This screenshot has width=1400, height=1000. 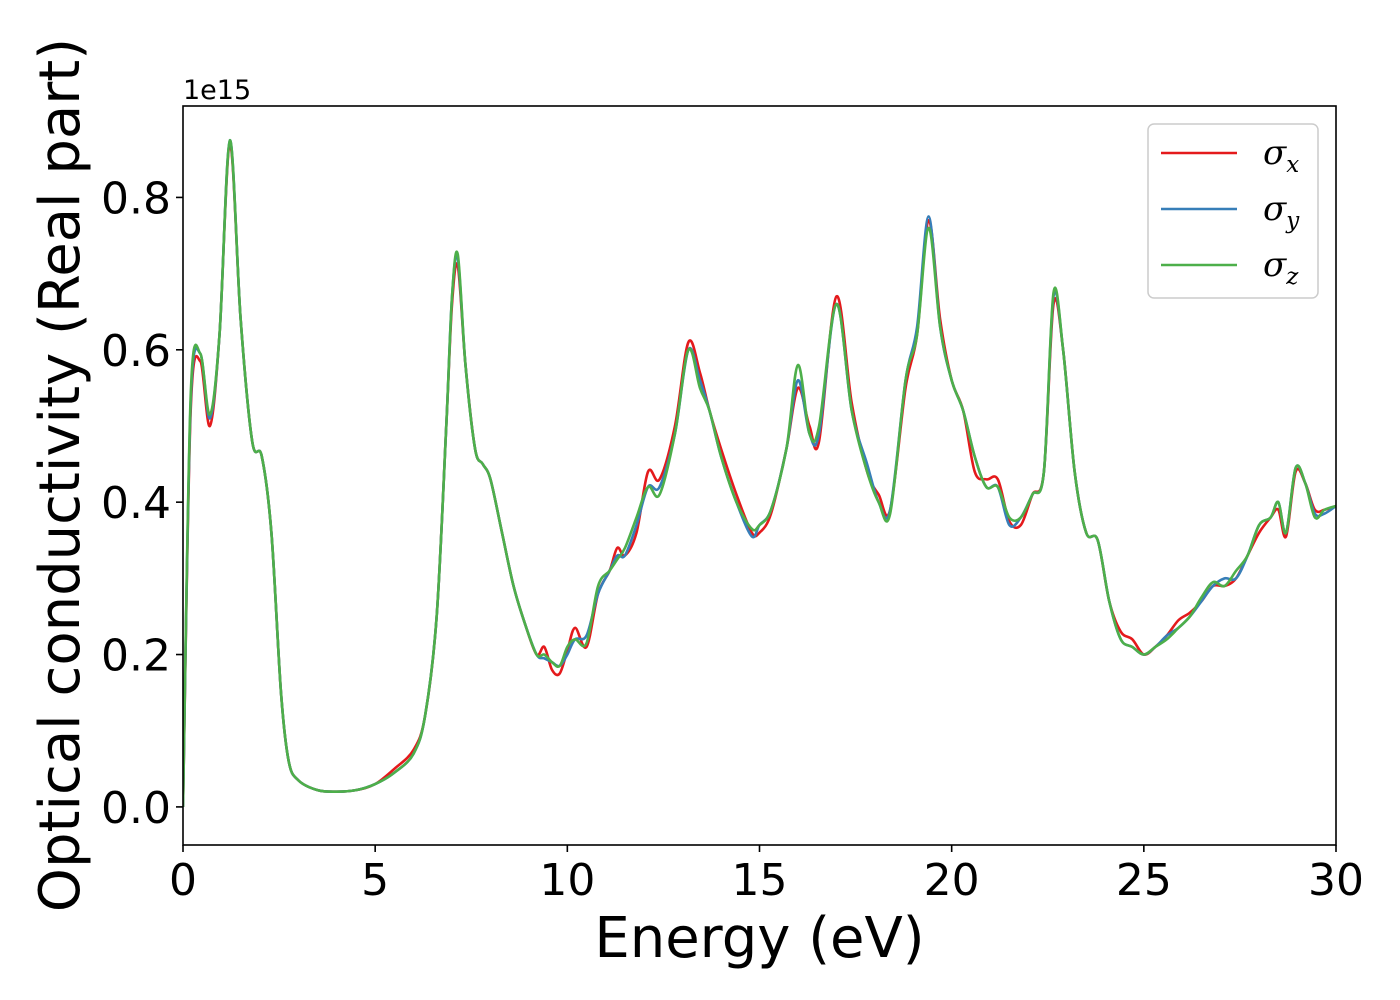 What do you see at coordinates (136, 351) in the screenshot?
I see `y-tick-label: 0.6` at bounding box center [136, 351].